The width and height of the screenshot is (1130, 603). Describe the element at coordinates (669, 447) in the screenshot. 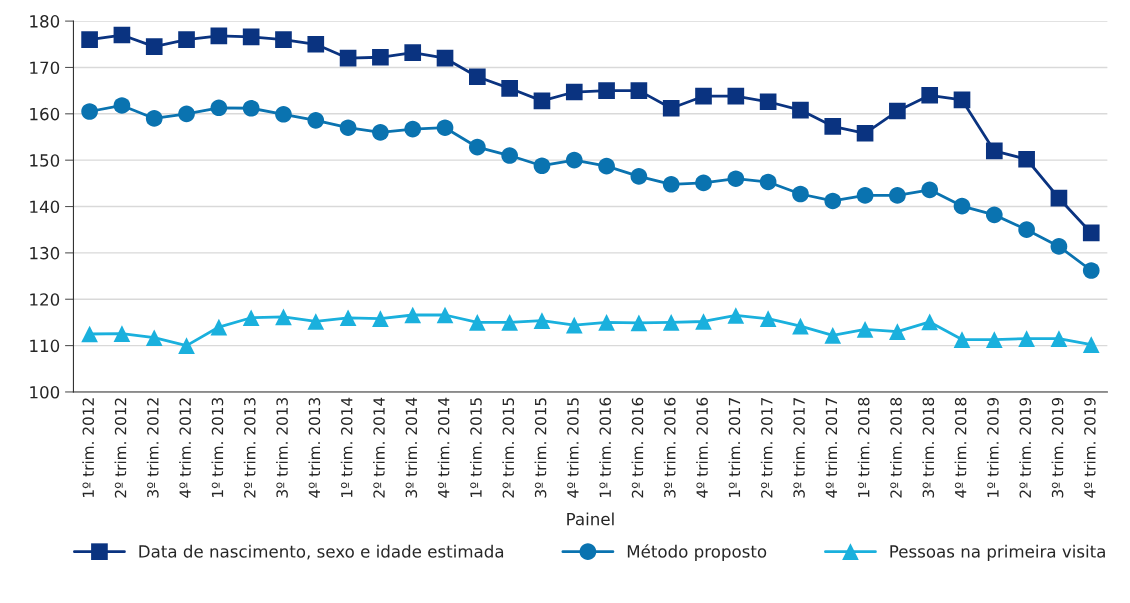

I see `x-tick-label: 3º trim. 2016` at that location.